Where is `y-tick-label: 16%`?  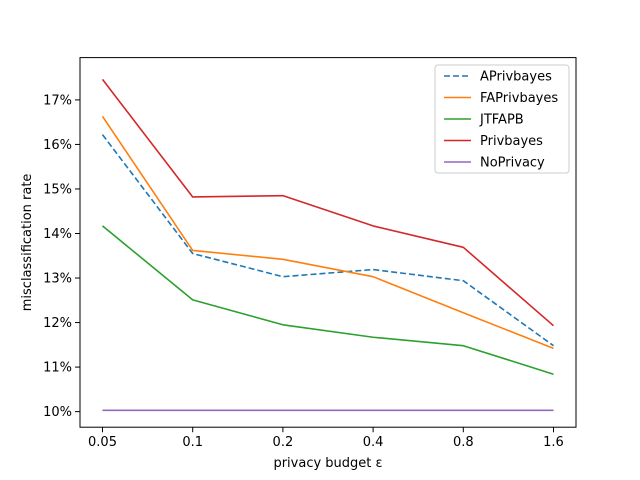 y-tick-label: 16% is located at coordinates (57, 145).